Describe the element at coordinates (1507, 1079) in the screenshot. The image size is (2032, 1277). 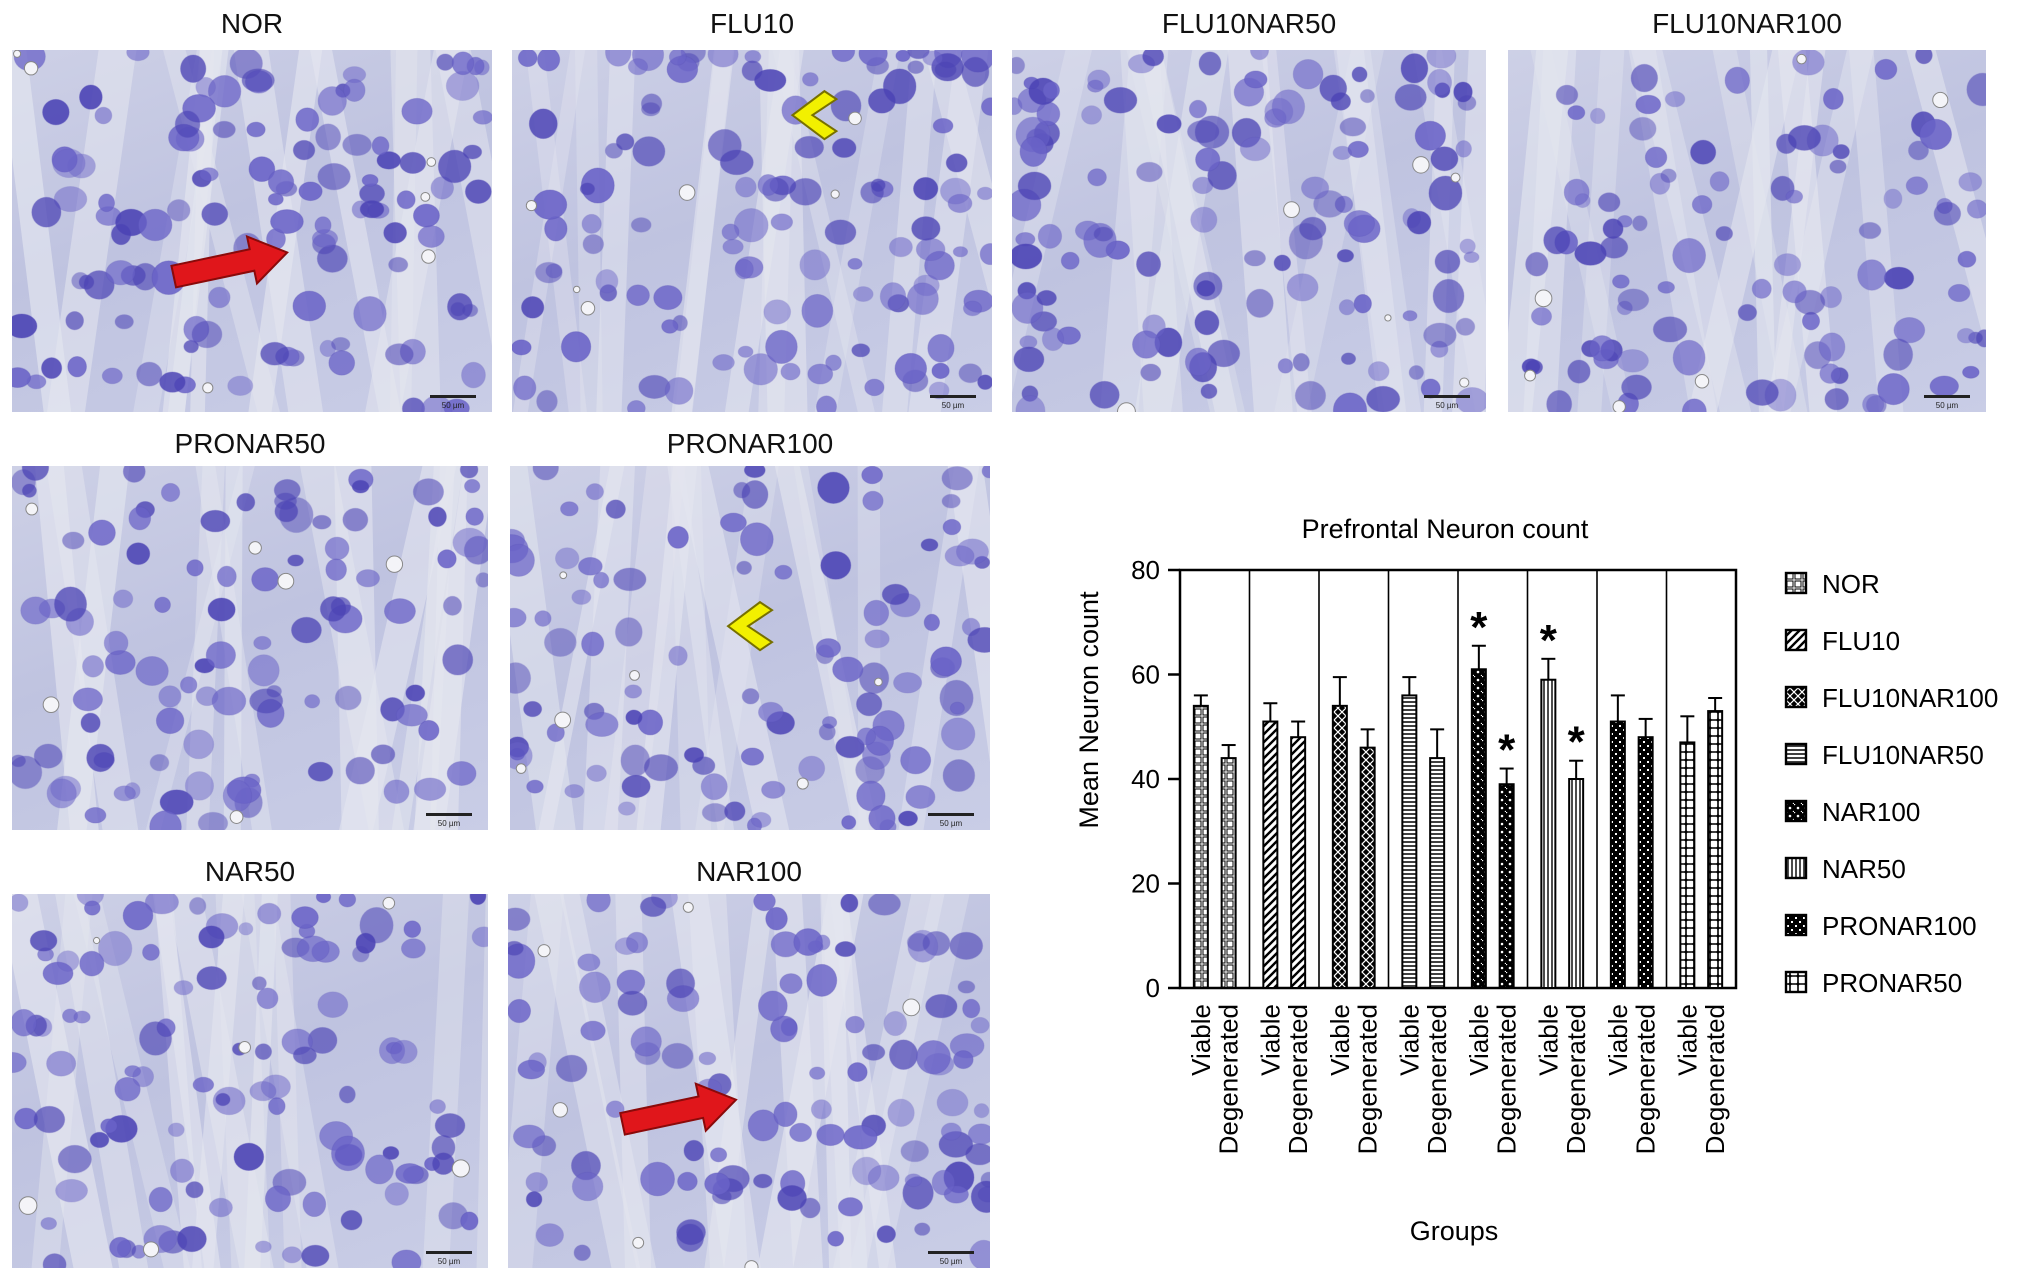
I see `x-tick-label: Degenerated` at that location.